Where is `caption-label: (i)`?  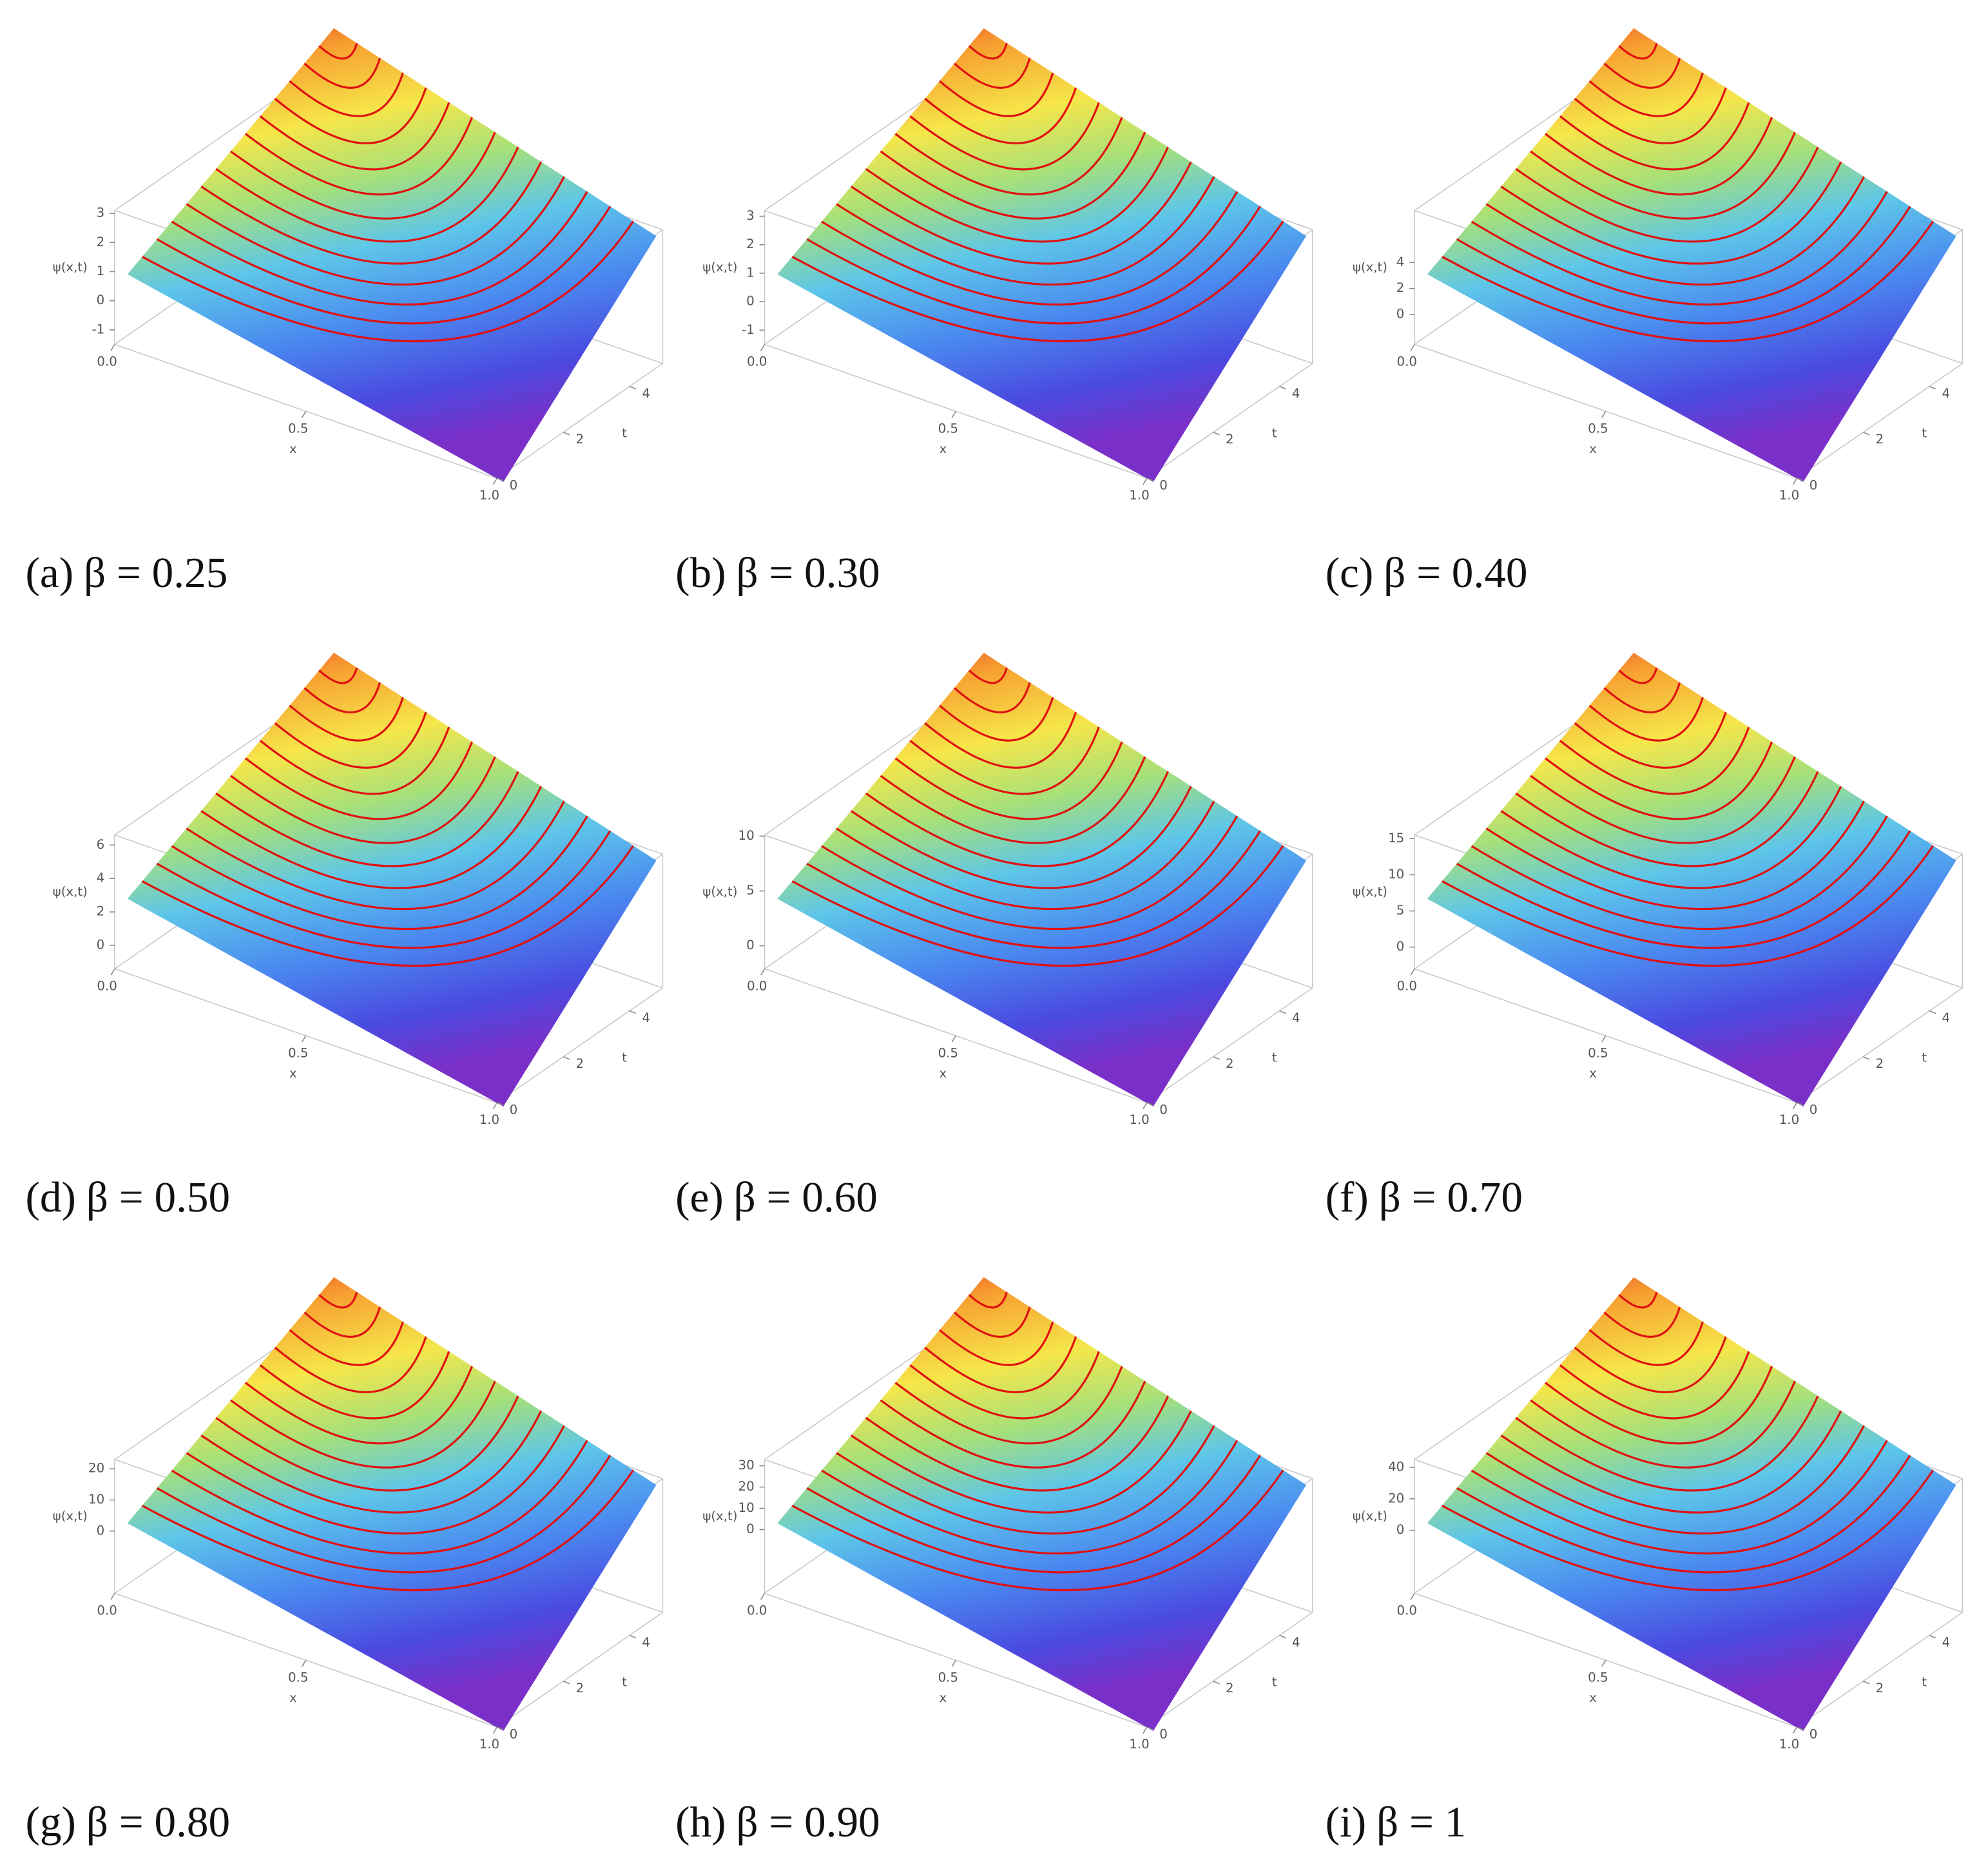 caption-label: (i) is located at coordinates (1346, 1822).